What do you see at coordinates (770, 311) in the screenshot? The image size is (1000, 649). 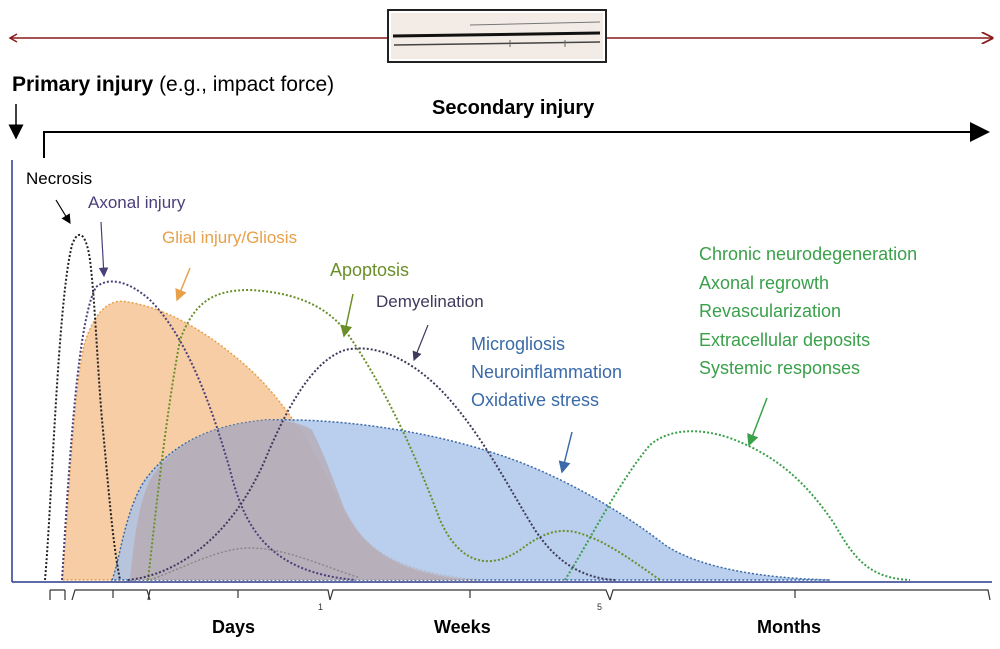 I see `list-item: Revascularization` at bounding box center [770, 311].